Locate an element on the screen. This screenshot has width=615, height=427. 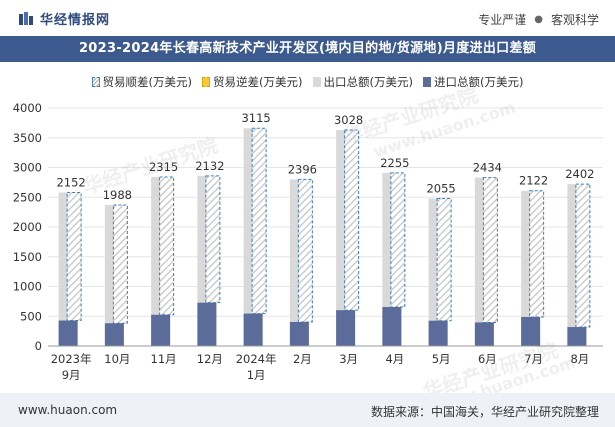
surplus-data-label: 3028 is located at coordinates (348, 120).